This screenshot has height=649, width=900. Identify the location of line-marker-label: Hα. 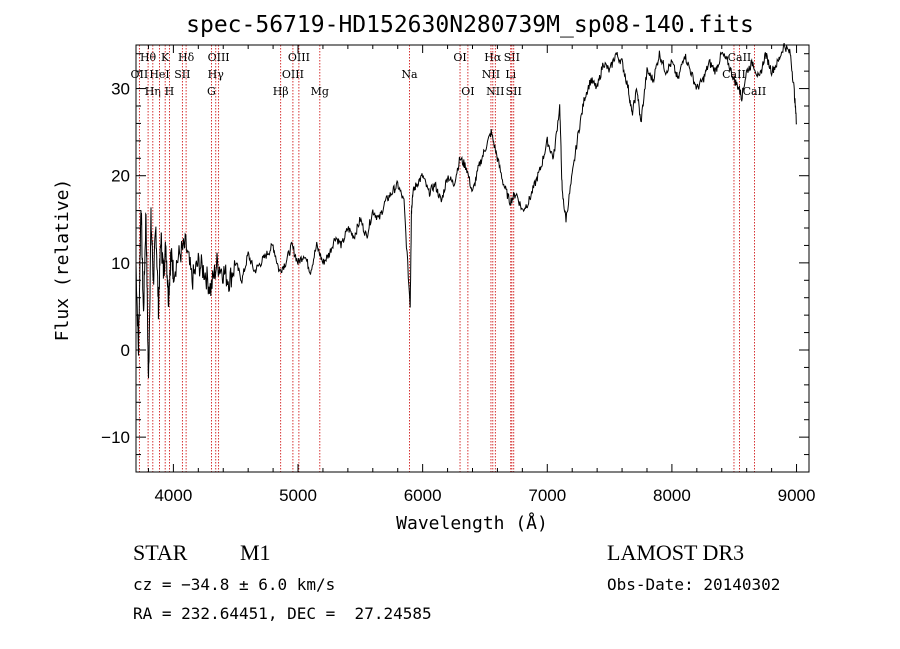
(493, 57).